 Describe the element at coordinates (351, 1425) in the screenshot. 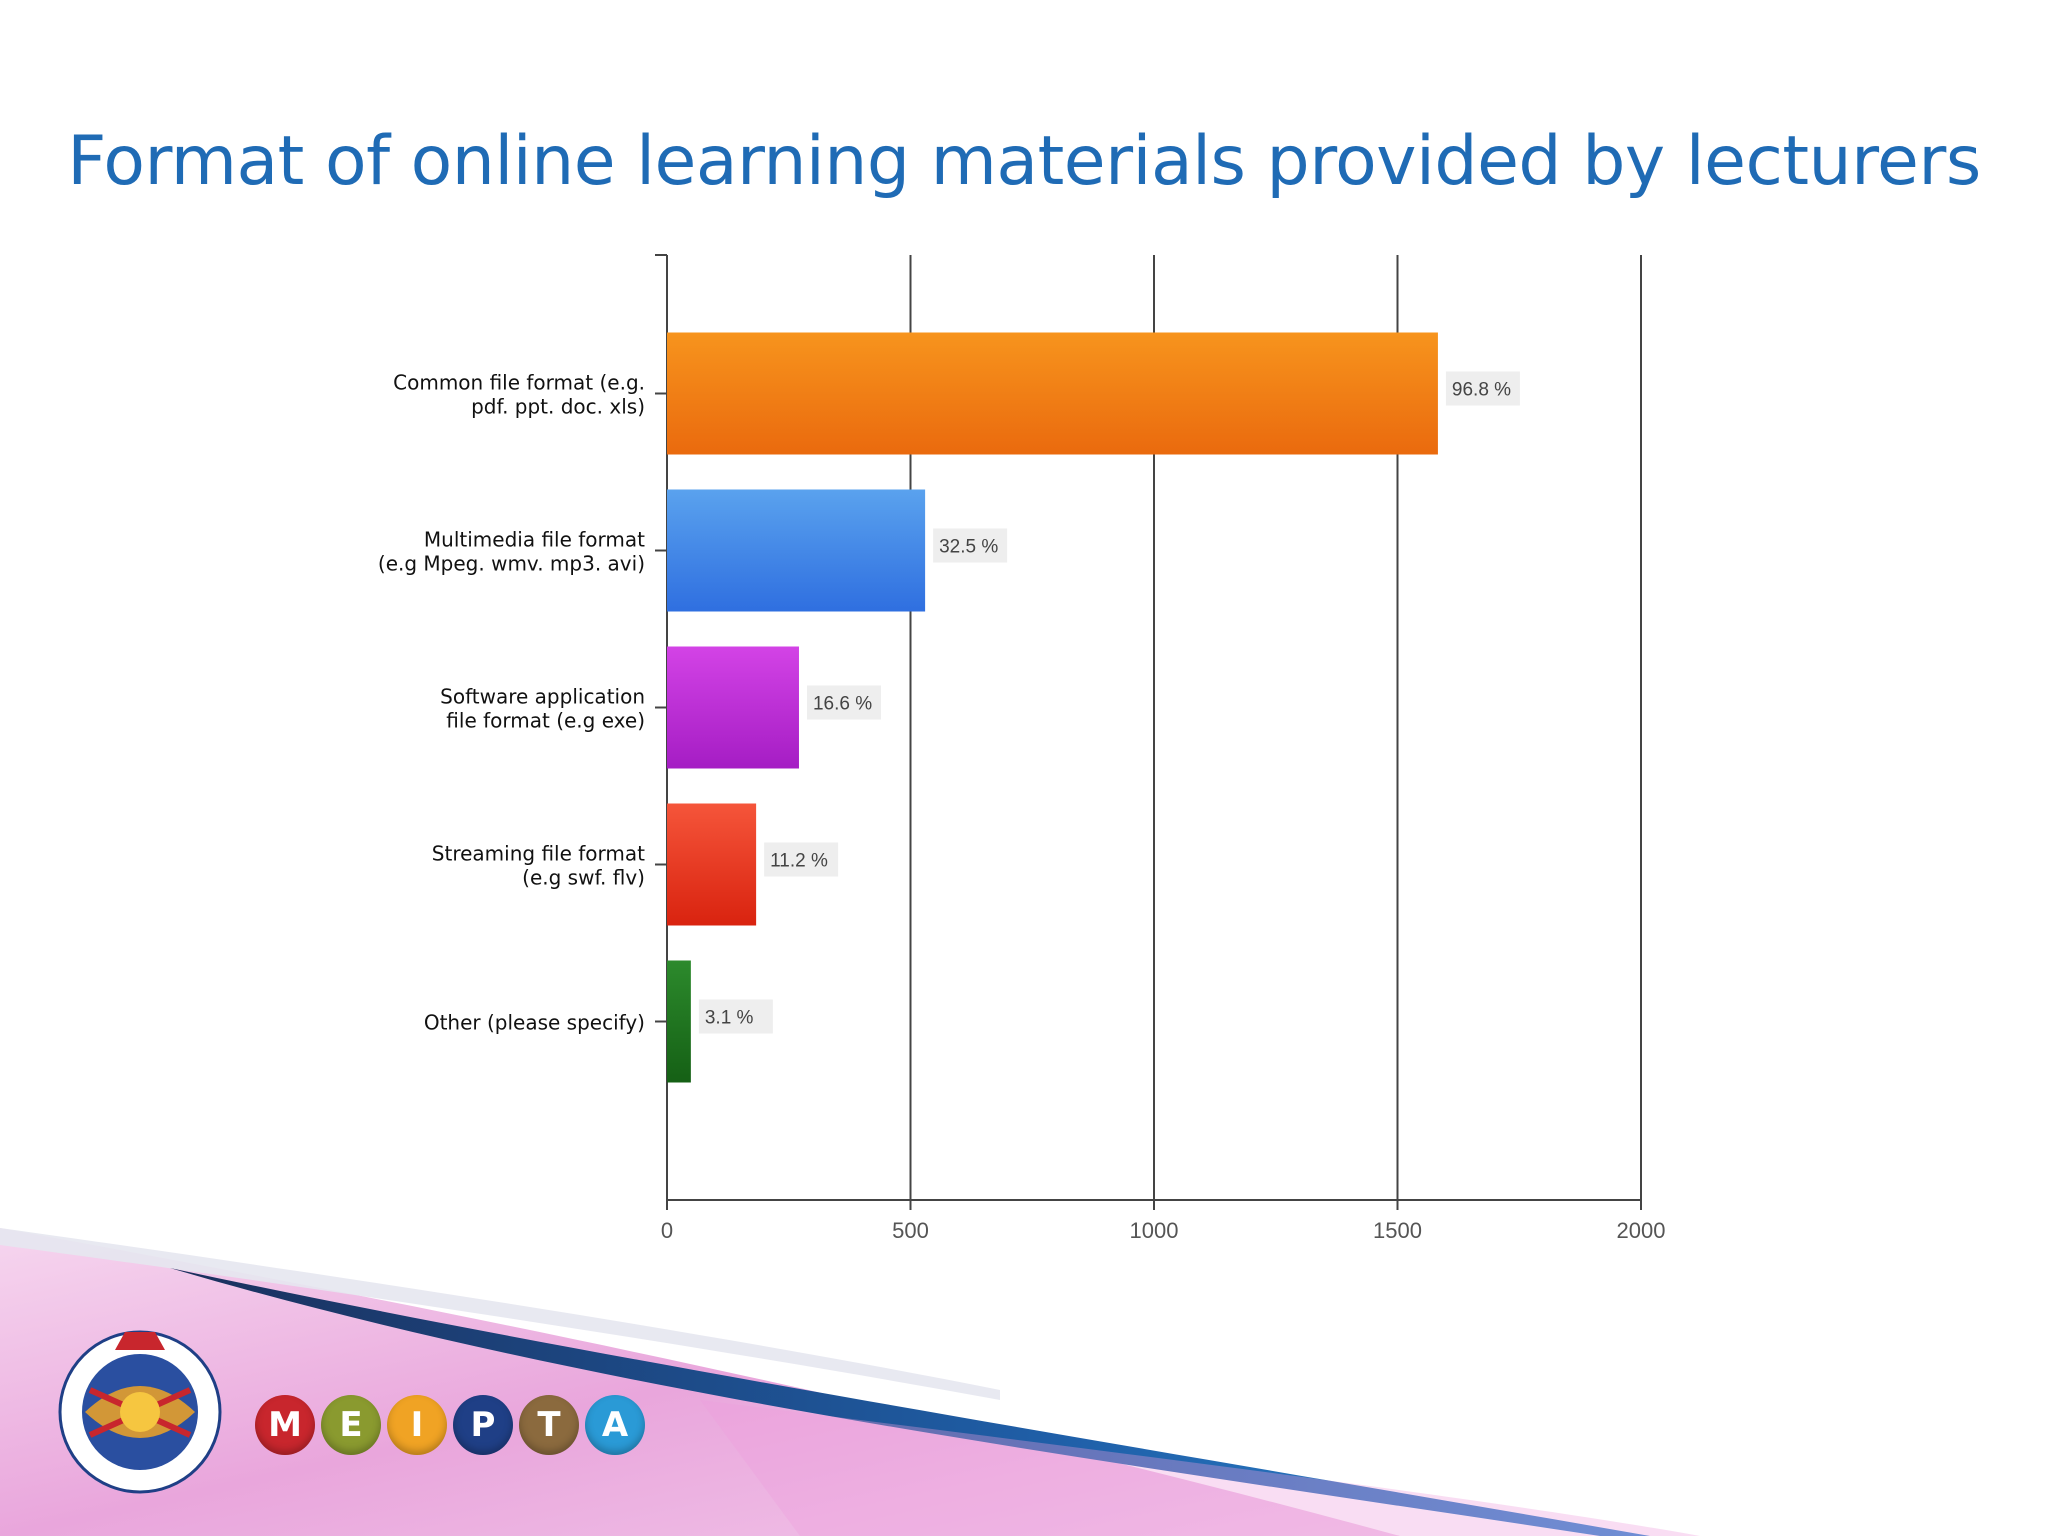

I see `logo-letter-e: E` at that location.